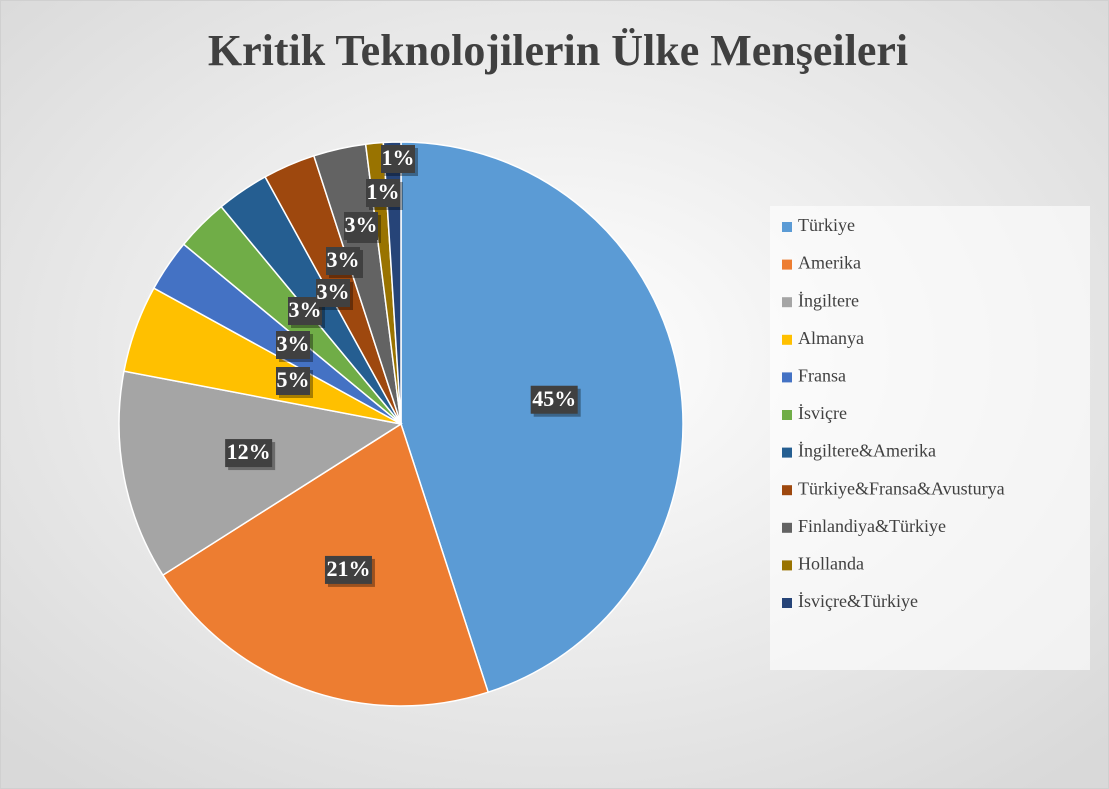 Image resolution: width=1109 pixels, height=789 pixels. I want to click on data-label: 12%, so click(249, 451).